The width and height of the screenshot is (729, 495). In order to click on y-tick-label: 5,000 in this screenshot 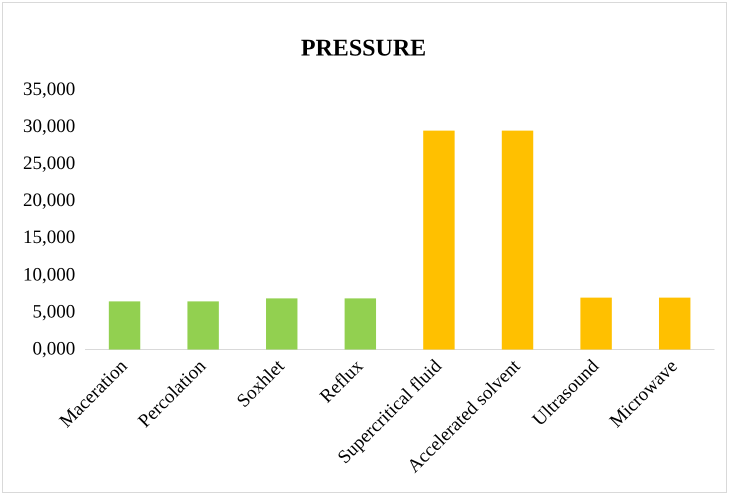, I will do `click(54, 311)`.